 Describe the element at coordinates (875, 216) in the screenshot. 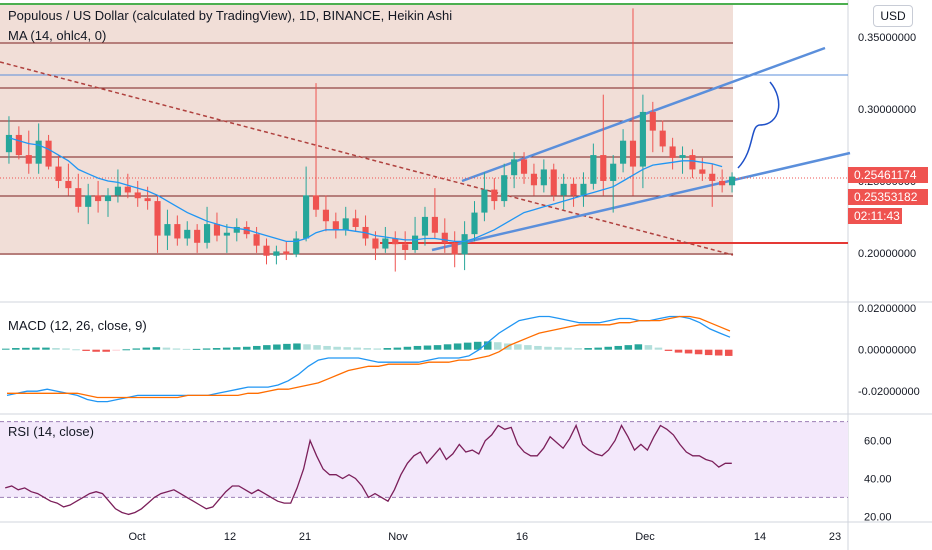

I see `countdown-label: 02:11:43` at that location.